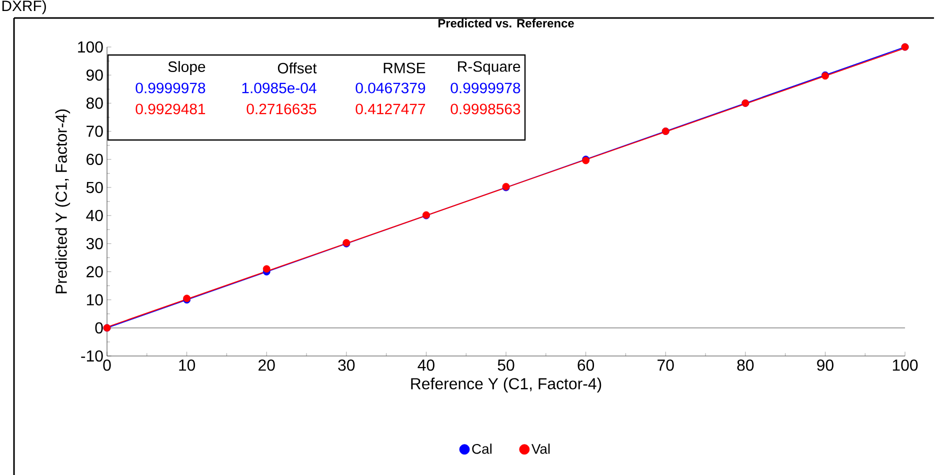 The width and height of the screenshot is (935, 475). What do you see at coordinates (666, 365) in the screenshot?
I see `x-tick-label: 70` at bounding box center [666, 365].